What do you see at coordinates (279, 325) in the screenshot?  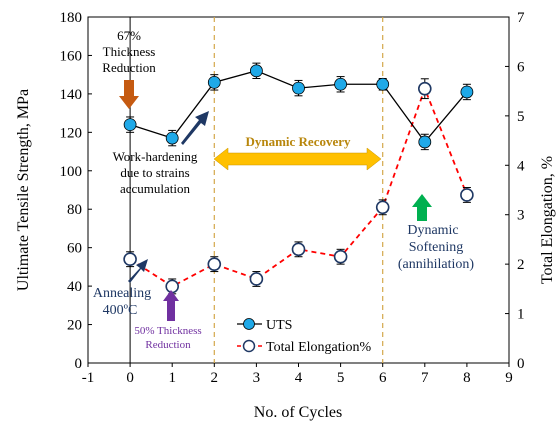 I see `legend-uts-label: UTS` at bounding box center [279, 325].